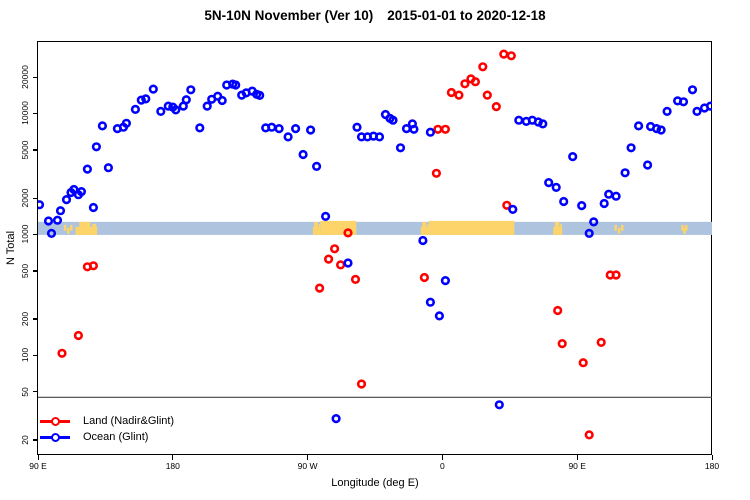 The width and height of the screenshot is (750, 500). I want to click on legend: Land (Nadir&Glint) Ocean (Glint), so click(107, 429).